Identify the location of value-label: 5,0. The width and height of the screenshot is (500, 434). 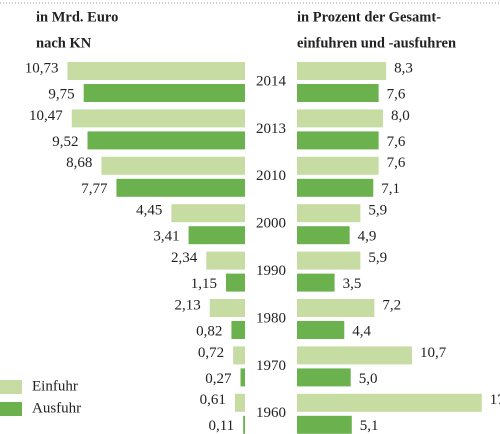
(368, 379).